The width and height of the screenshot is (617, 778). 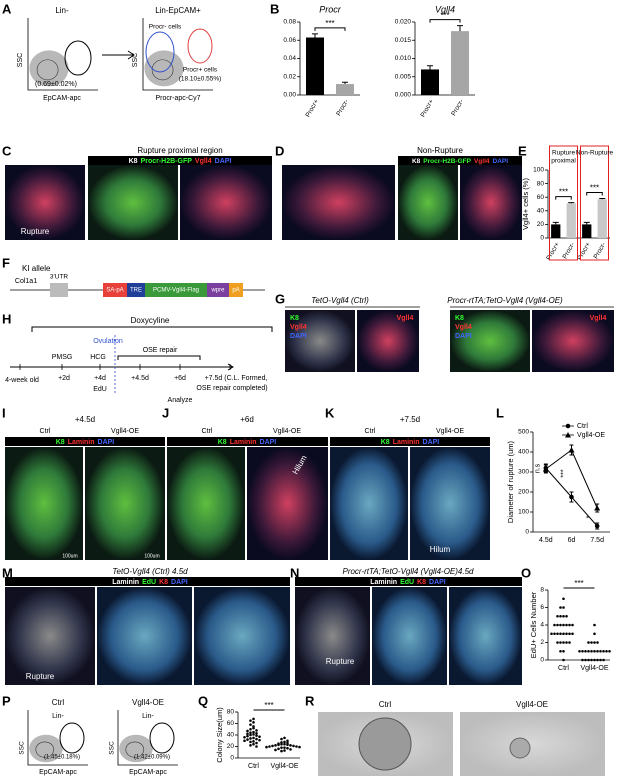 What do you see at coordinates (56, 84) in the screenshot?
I see `label: (0.69±0.02%)` at bounding box center [56, 84].